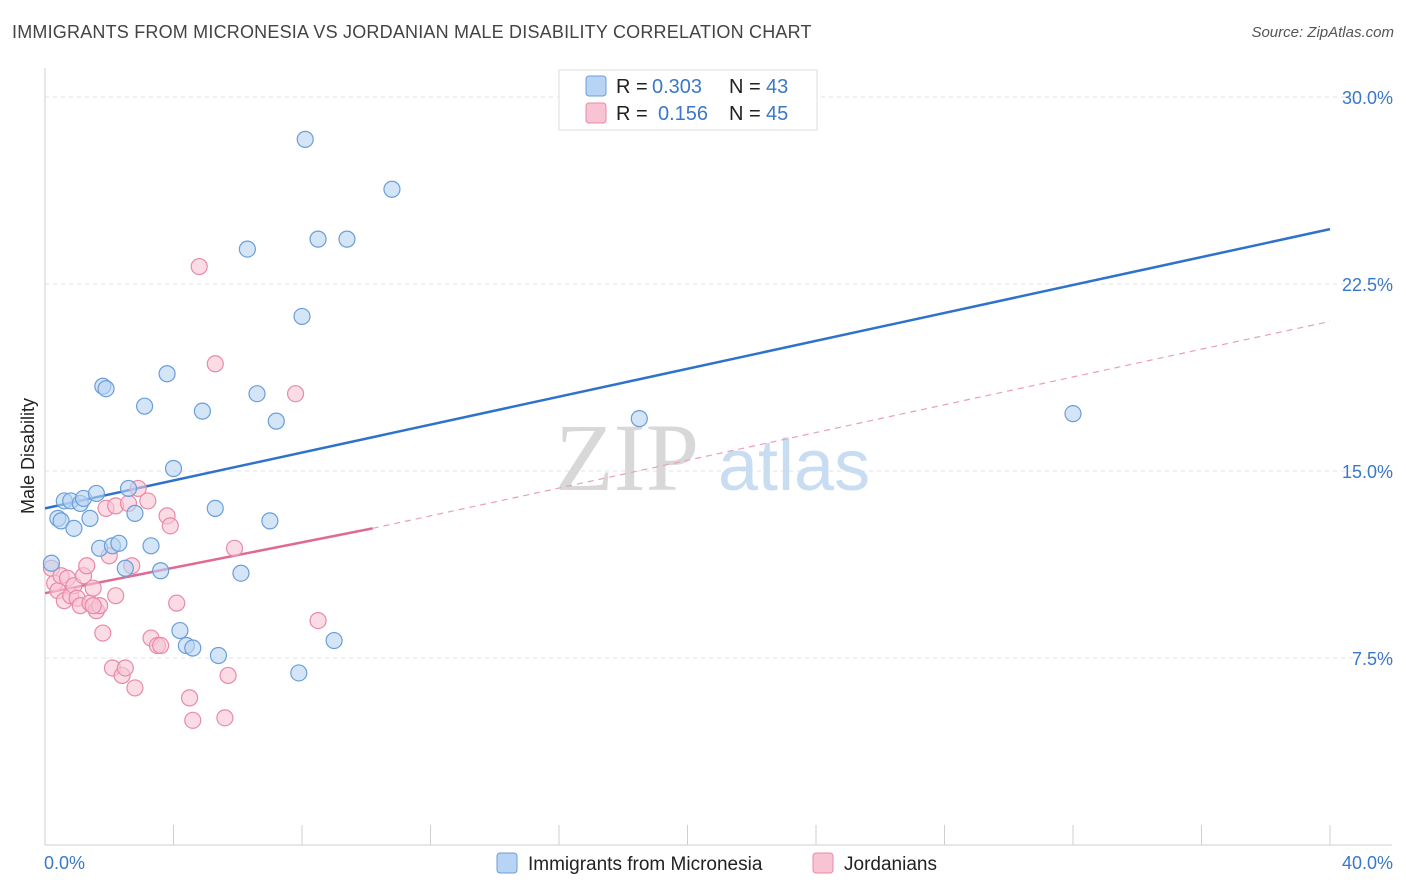 The height and width of the screenshot is (892, 1406). What do you see at coordinates (632, 87) in the screenshot?
I see `legend-r-label-1: R =` at bounding box center [632, 87].